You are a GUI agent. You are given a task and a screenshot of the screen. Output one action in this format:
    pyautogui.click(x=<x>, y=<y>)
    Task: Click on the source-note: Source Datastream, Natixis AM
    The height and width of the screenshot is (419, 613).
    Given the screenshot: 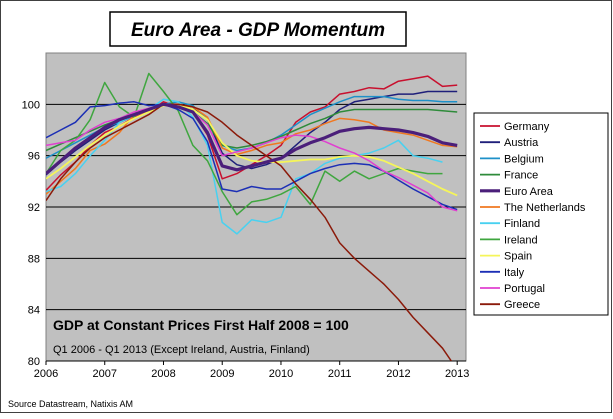 What is the action you would take?
    pyautogui.click(x=70, y=404)
    